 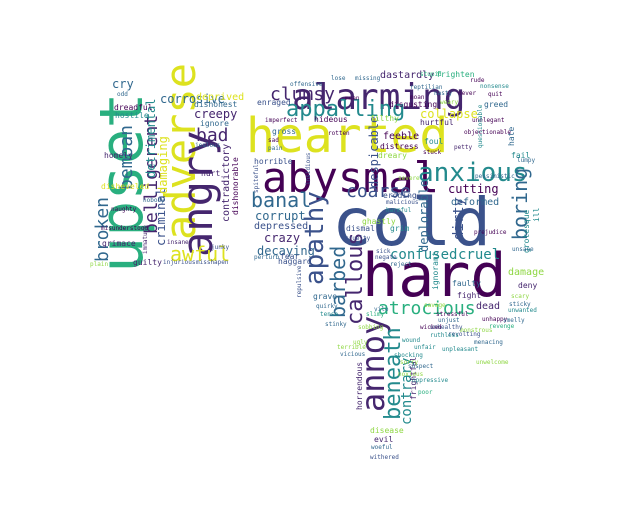 What do you see at coordinates (212, 262) in the screenshot?
I see `word-misshapen: misshapen` at bounding box center [212, 262].